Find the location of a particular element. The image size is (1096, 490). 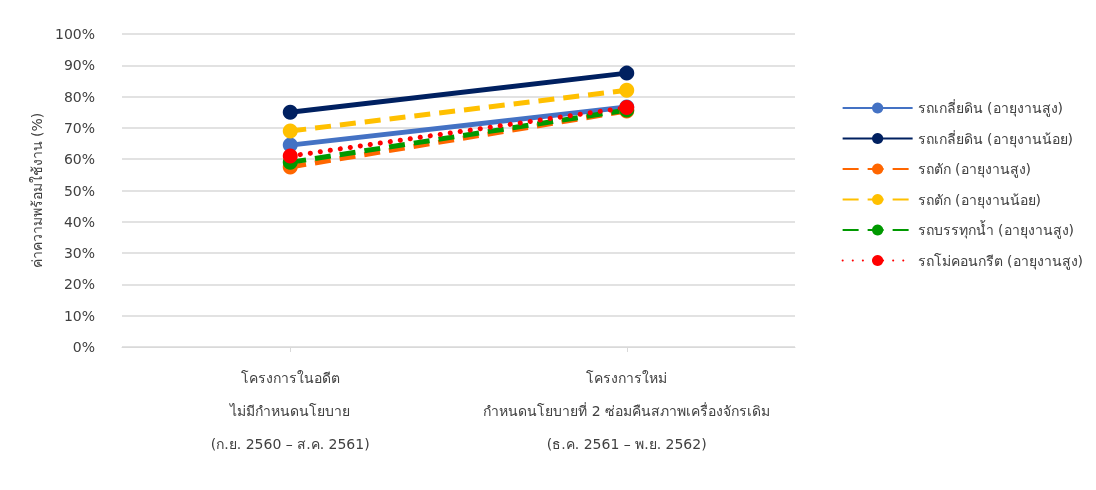

y-tick-label: 90% is located at coordinates (79, 65).